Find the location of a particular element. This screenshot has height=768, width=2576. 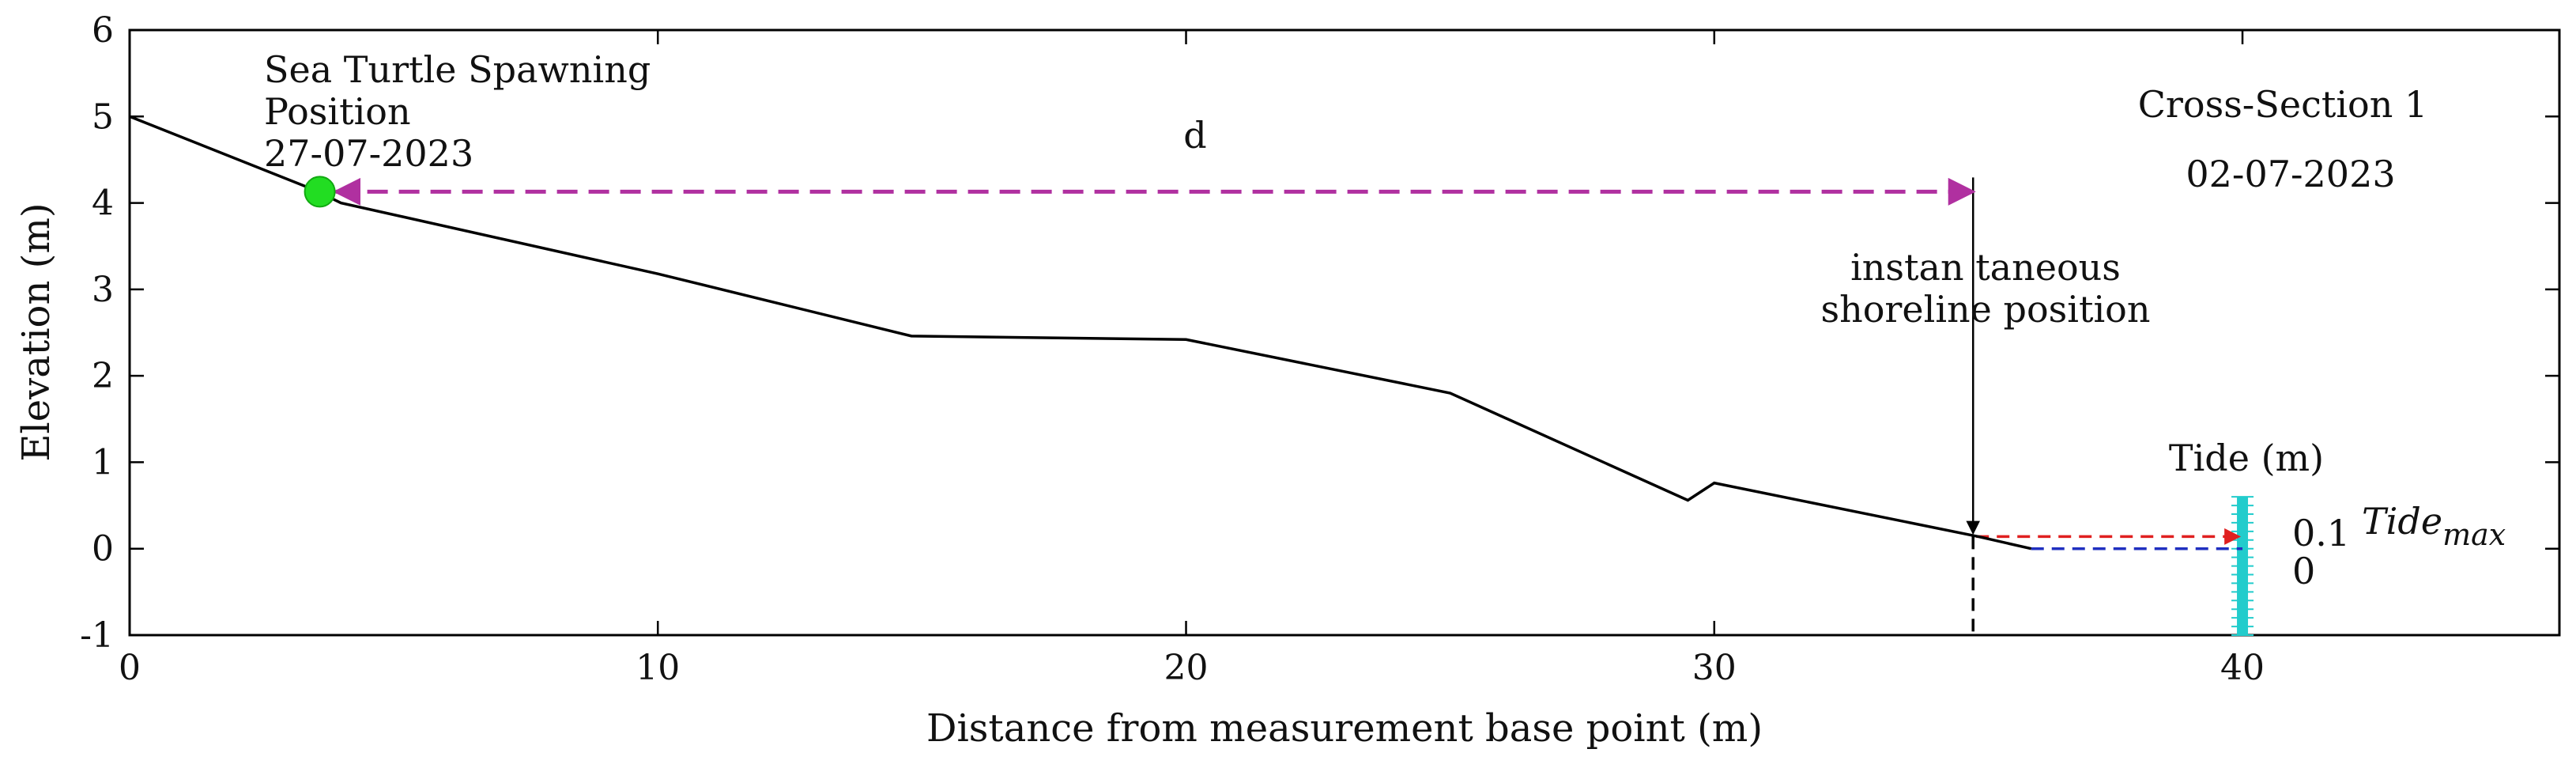

y-tick-label: 1 is located at coordinates (103, 462).